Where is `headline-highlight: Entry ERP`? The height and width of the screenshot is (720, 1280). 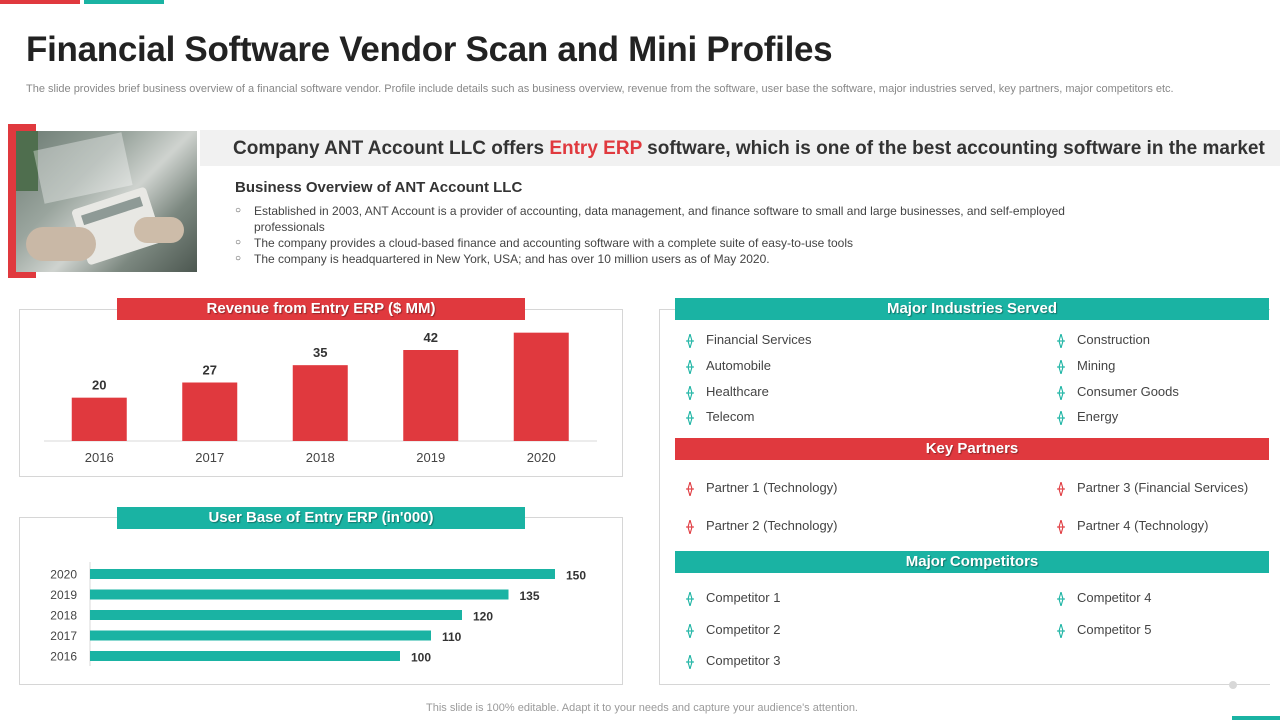
headline-highlight: Entry ERP is located at coordinates (595, 148).